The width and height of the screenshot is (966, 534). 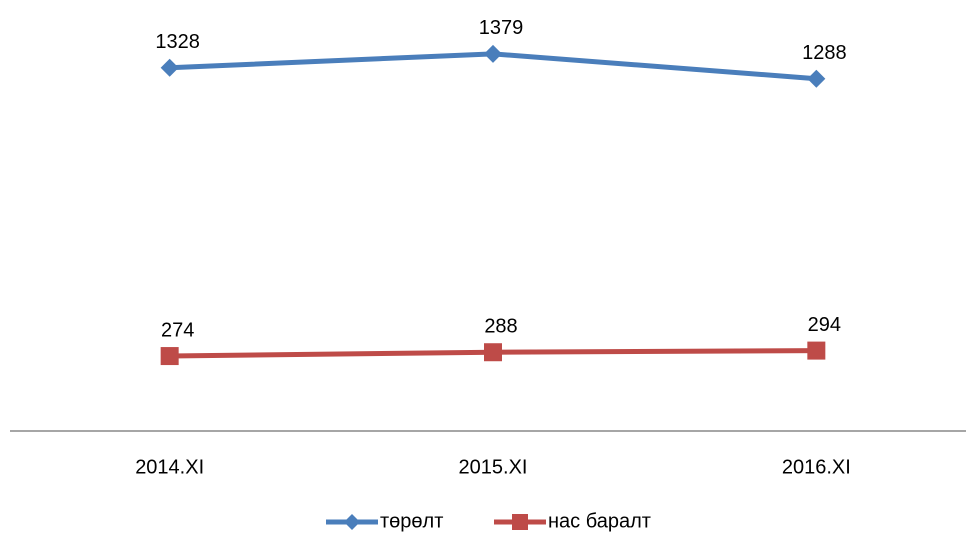 What do you see at coordinates (599, 521) in the screenshot?
I see `legend-label: нас баралт` at bounding box center [599, 521].